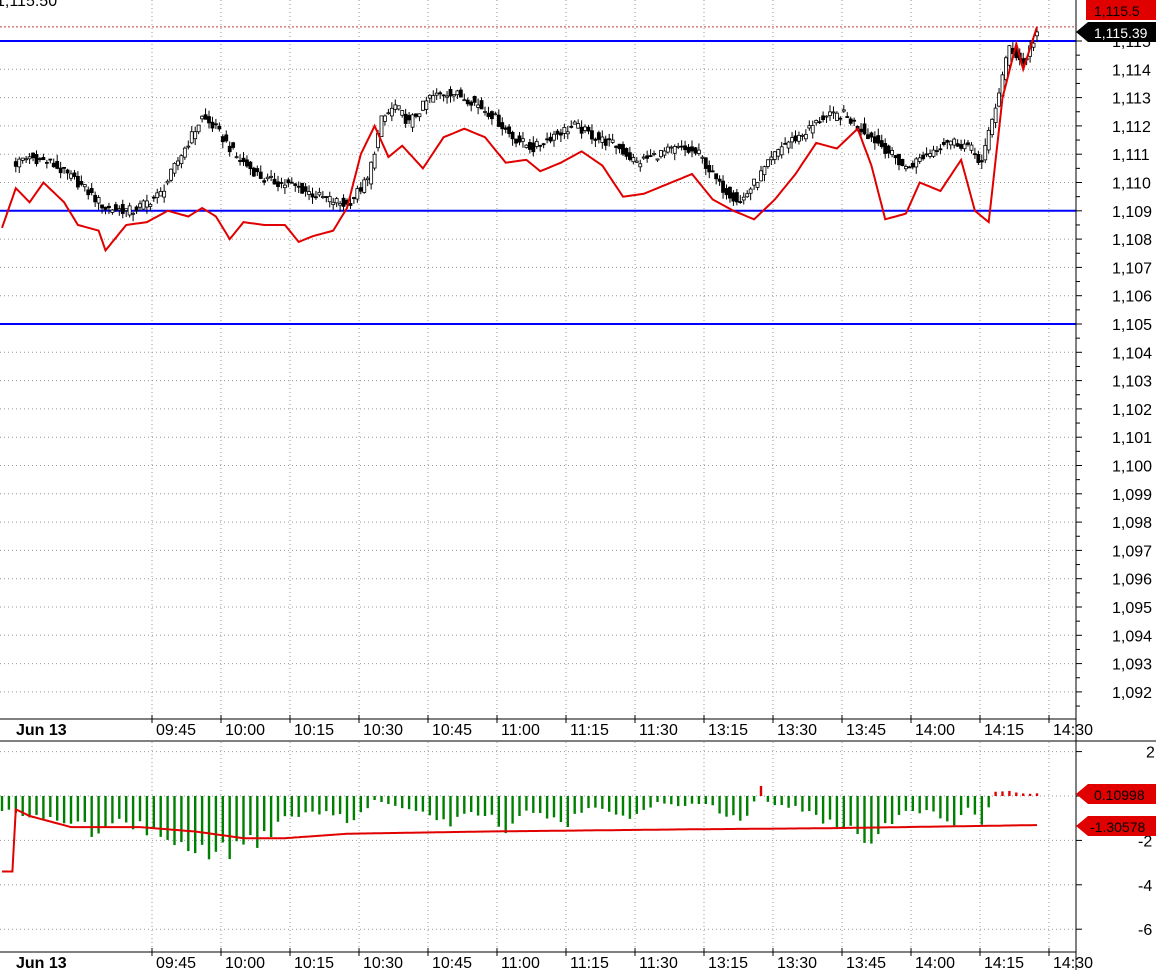 The height and width of the screenshot is (970, 1156). Describe the element at coordinates (1116, 794) in the screenshot. I see `histogram-last-tag: 0.10998` at that location.